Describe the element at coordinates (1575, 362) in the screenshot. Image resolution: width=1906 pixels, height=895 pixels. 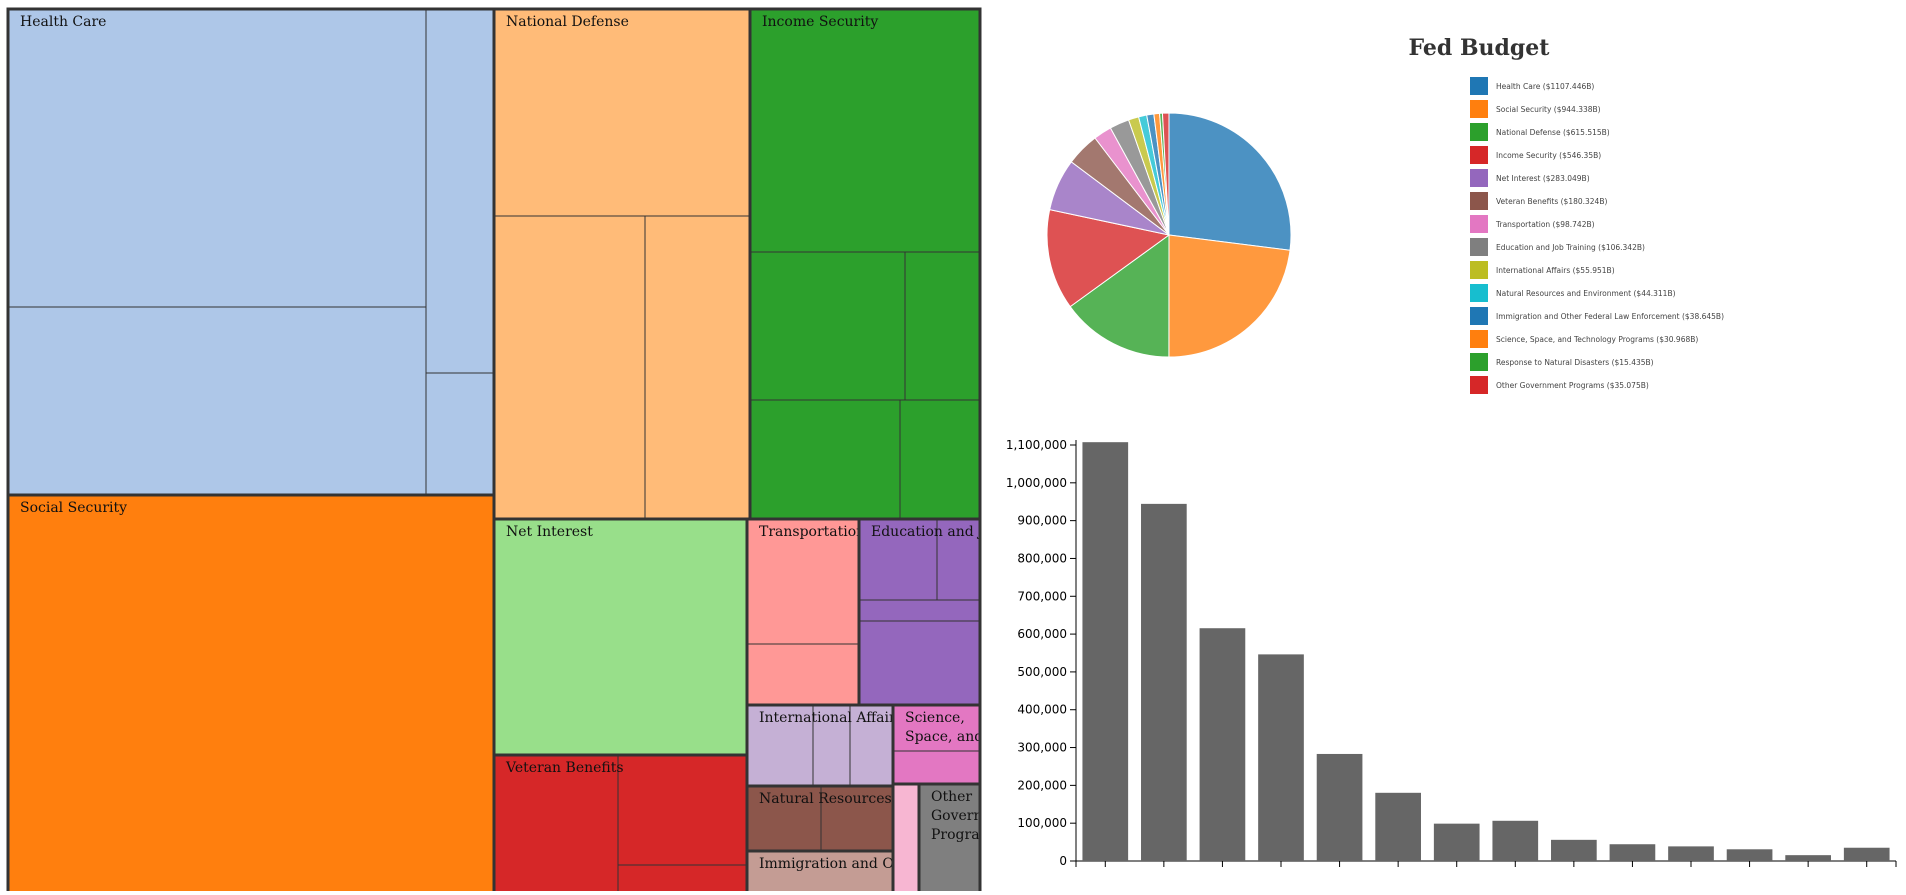
I see `legend-label: Response to Natural Disasters ($15.435B)` at that location.